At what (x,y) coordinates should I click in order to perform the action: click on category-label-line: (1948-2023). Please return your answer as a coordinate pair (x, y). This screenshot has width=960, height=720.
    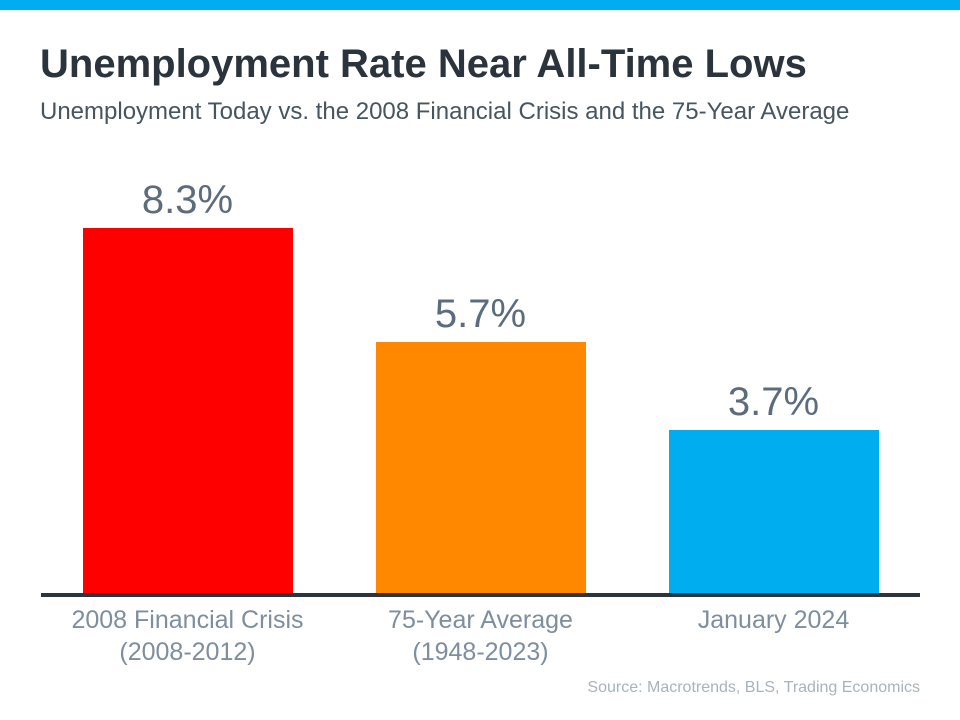
    Looking at the image, I should click on (480, 652).